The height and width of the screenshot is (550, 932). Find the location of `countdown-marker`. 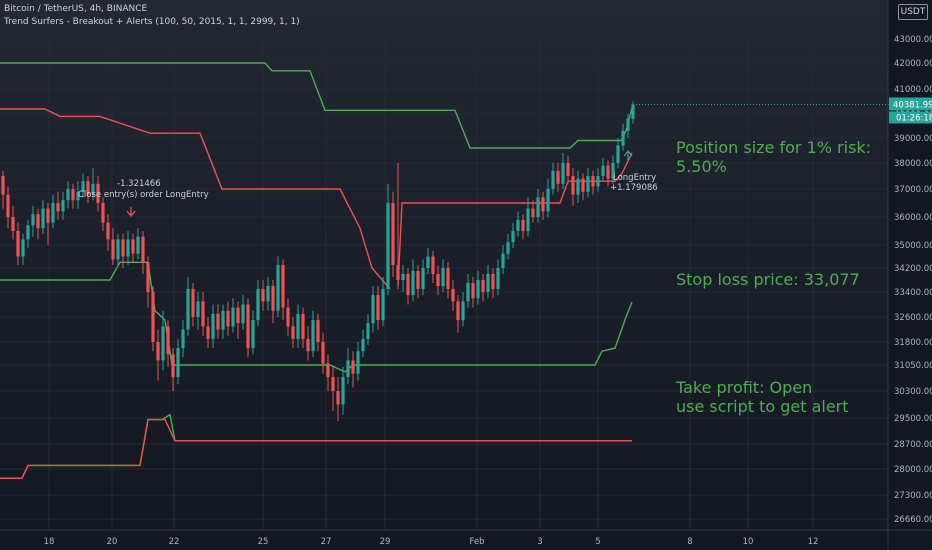

countdown-marker is located at coordinates (910, 117).